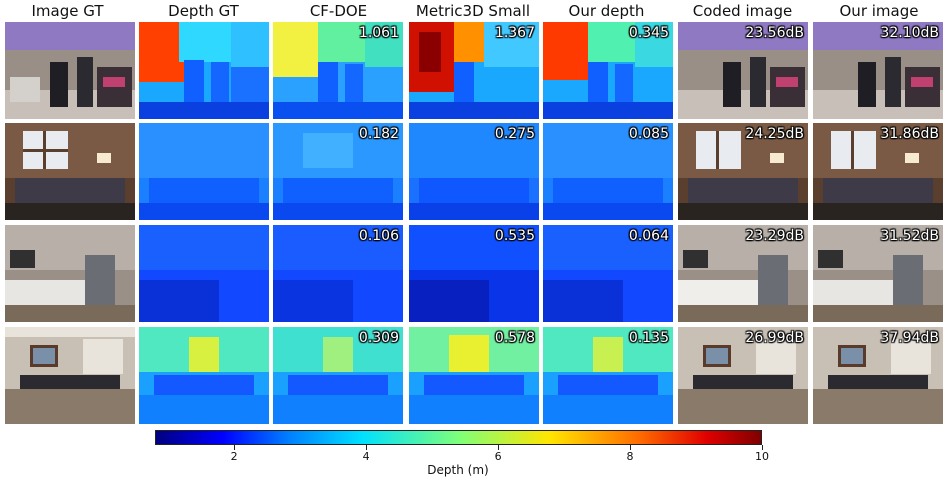 This screenshot has height=483, width=947. Describe the element at coordinates (204, 273) in the screenshot. I see `row3-depth-gt` at that location.